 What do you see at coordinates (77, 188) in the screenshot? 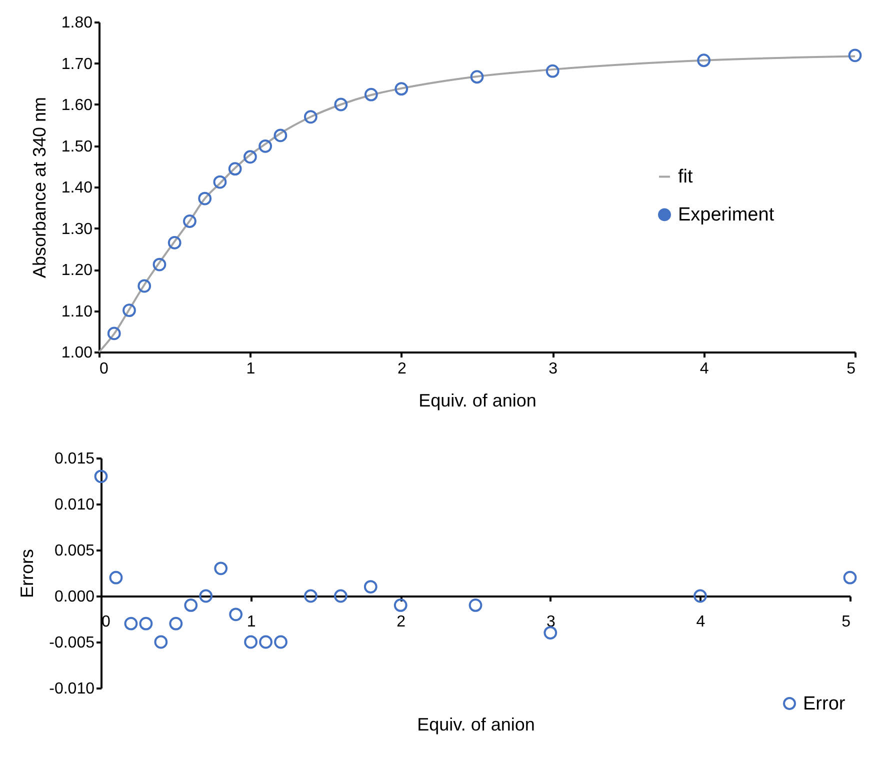
I see `y-tick-label: 1.40` at bounding box center [77, 188].